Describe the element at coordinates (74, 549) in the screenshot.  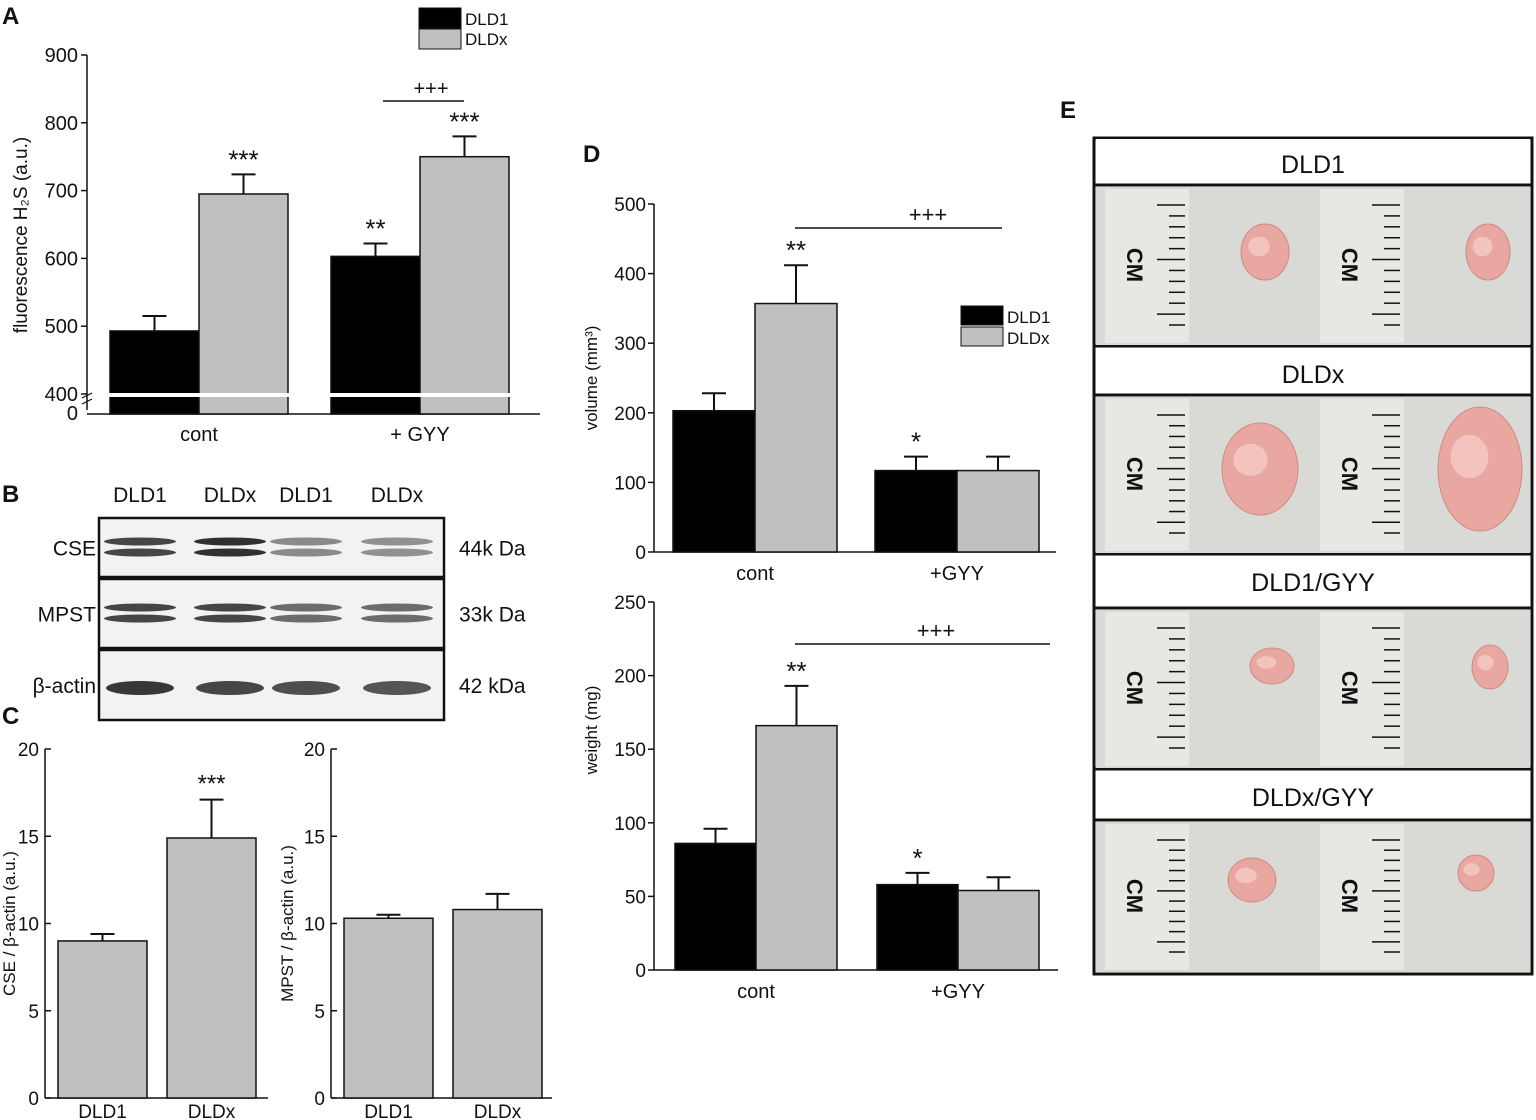
I see `blot-row-label: CSE` at that location.